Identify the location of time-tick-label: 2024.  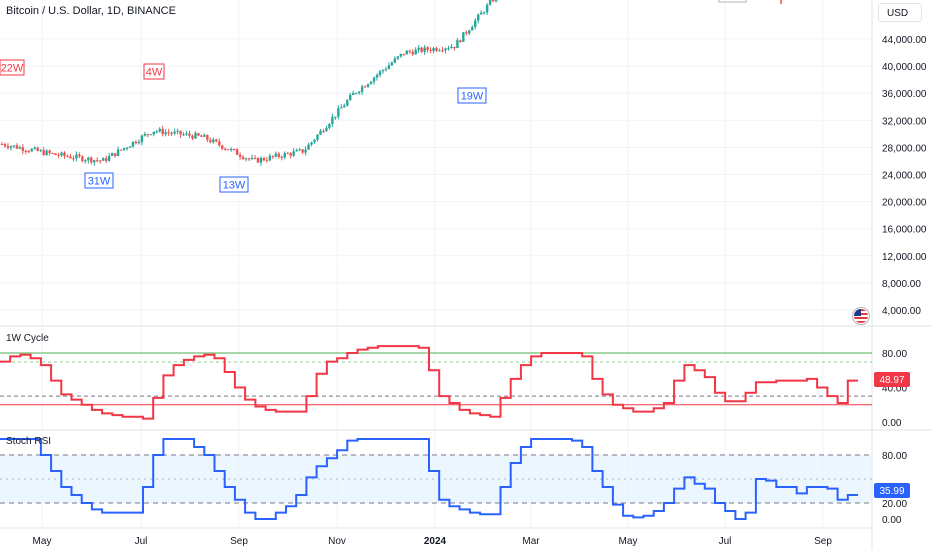
(435, 541).